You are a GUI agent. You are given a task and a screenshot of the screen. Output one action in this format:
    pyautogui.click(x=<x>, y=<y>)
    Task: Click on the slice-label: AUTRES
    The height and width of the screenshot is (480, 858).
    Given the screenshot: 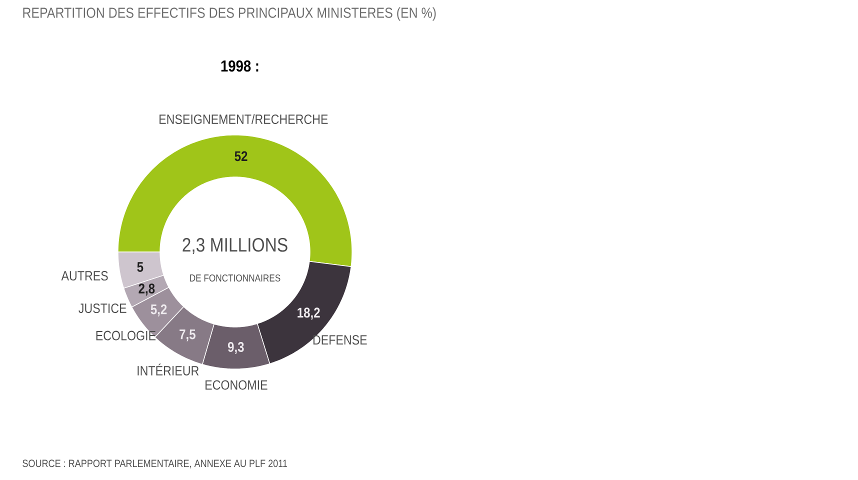 What is the action you would take?
    pyautogui.click(x=84, y=276)
    